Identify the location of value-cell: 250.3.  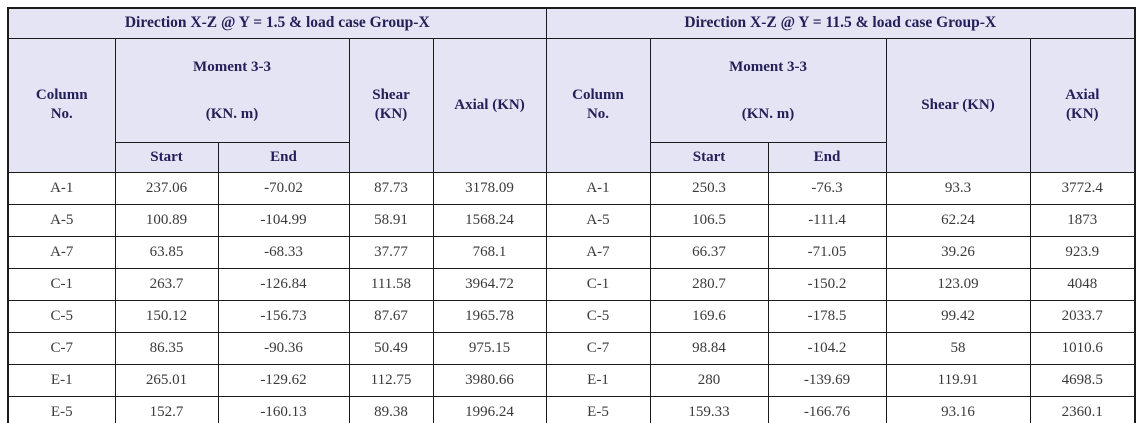
(709, 188).